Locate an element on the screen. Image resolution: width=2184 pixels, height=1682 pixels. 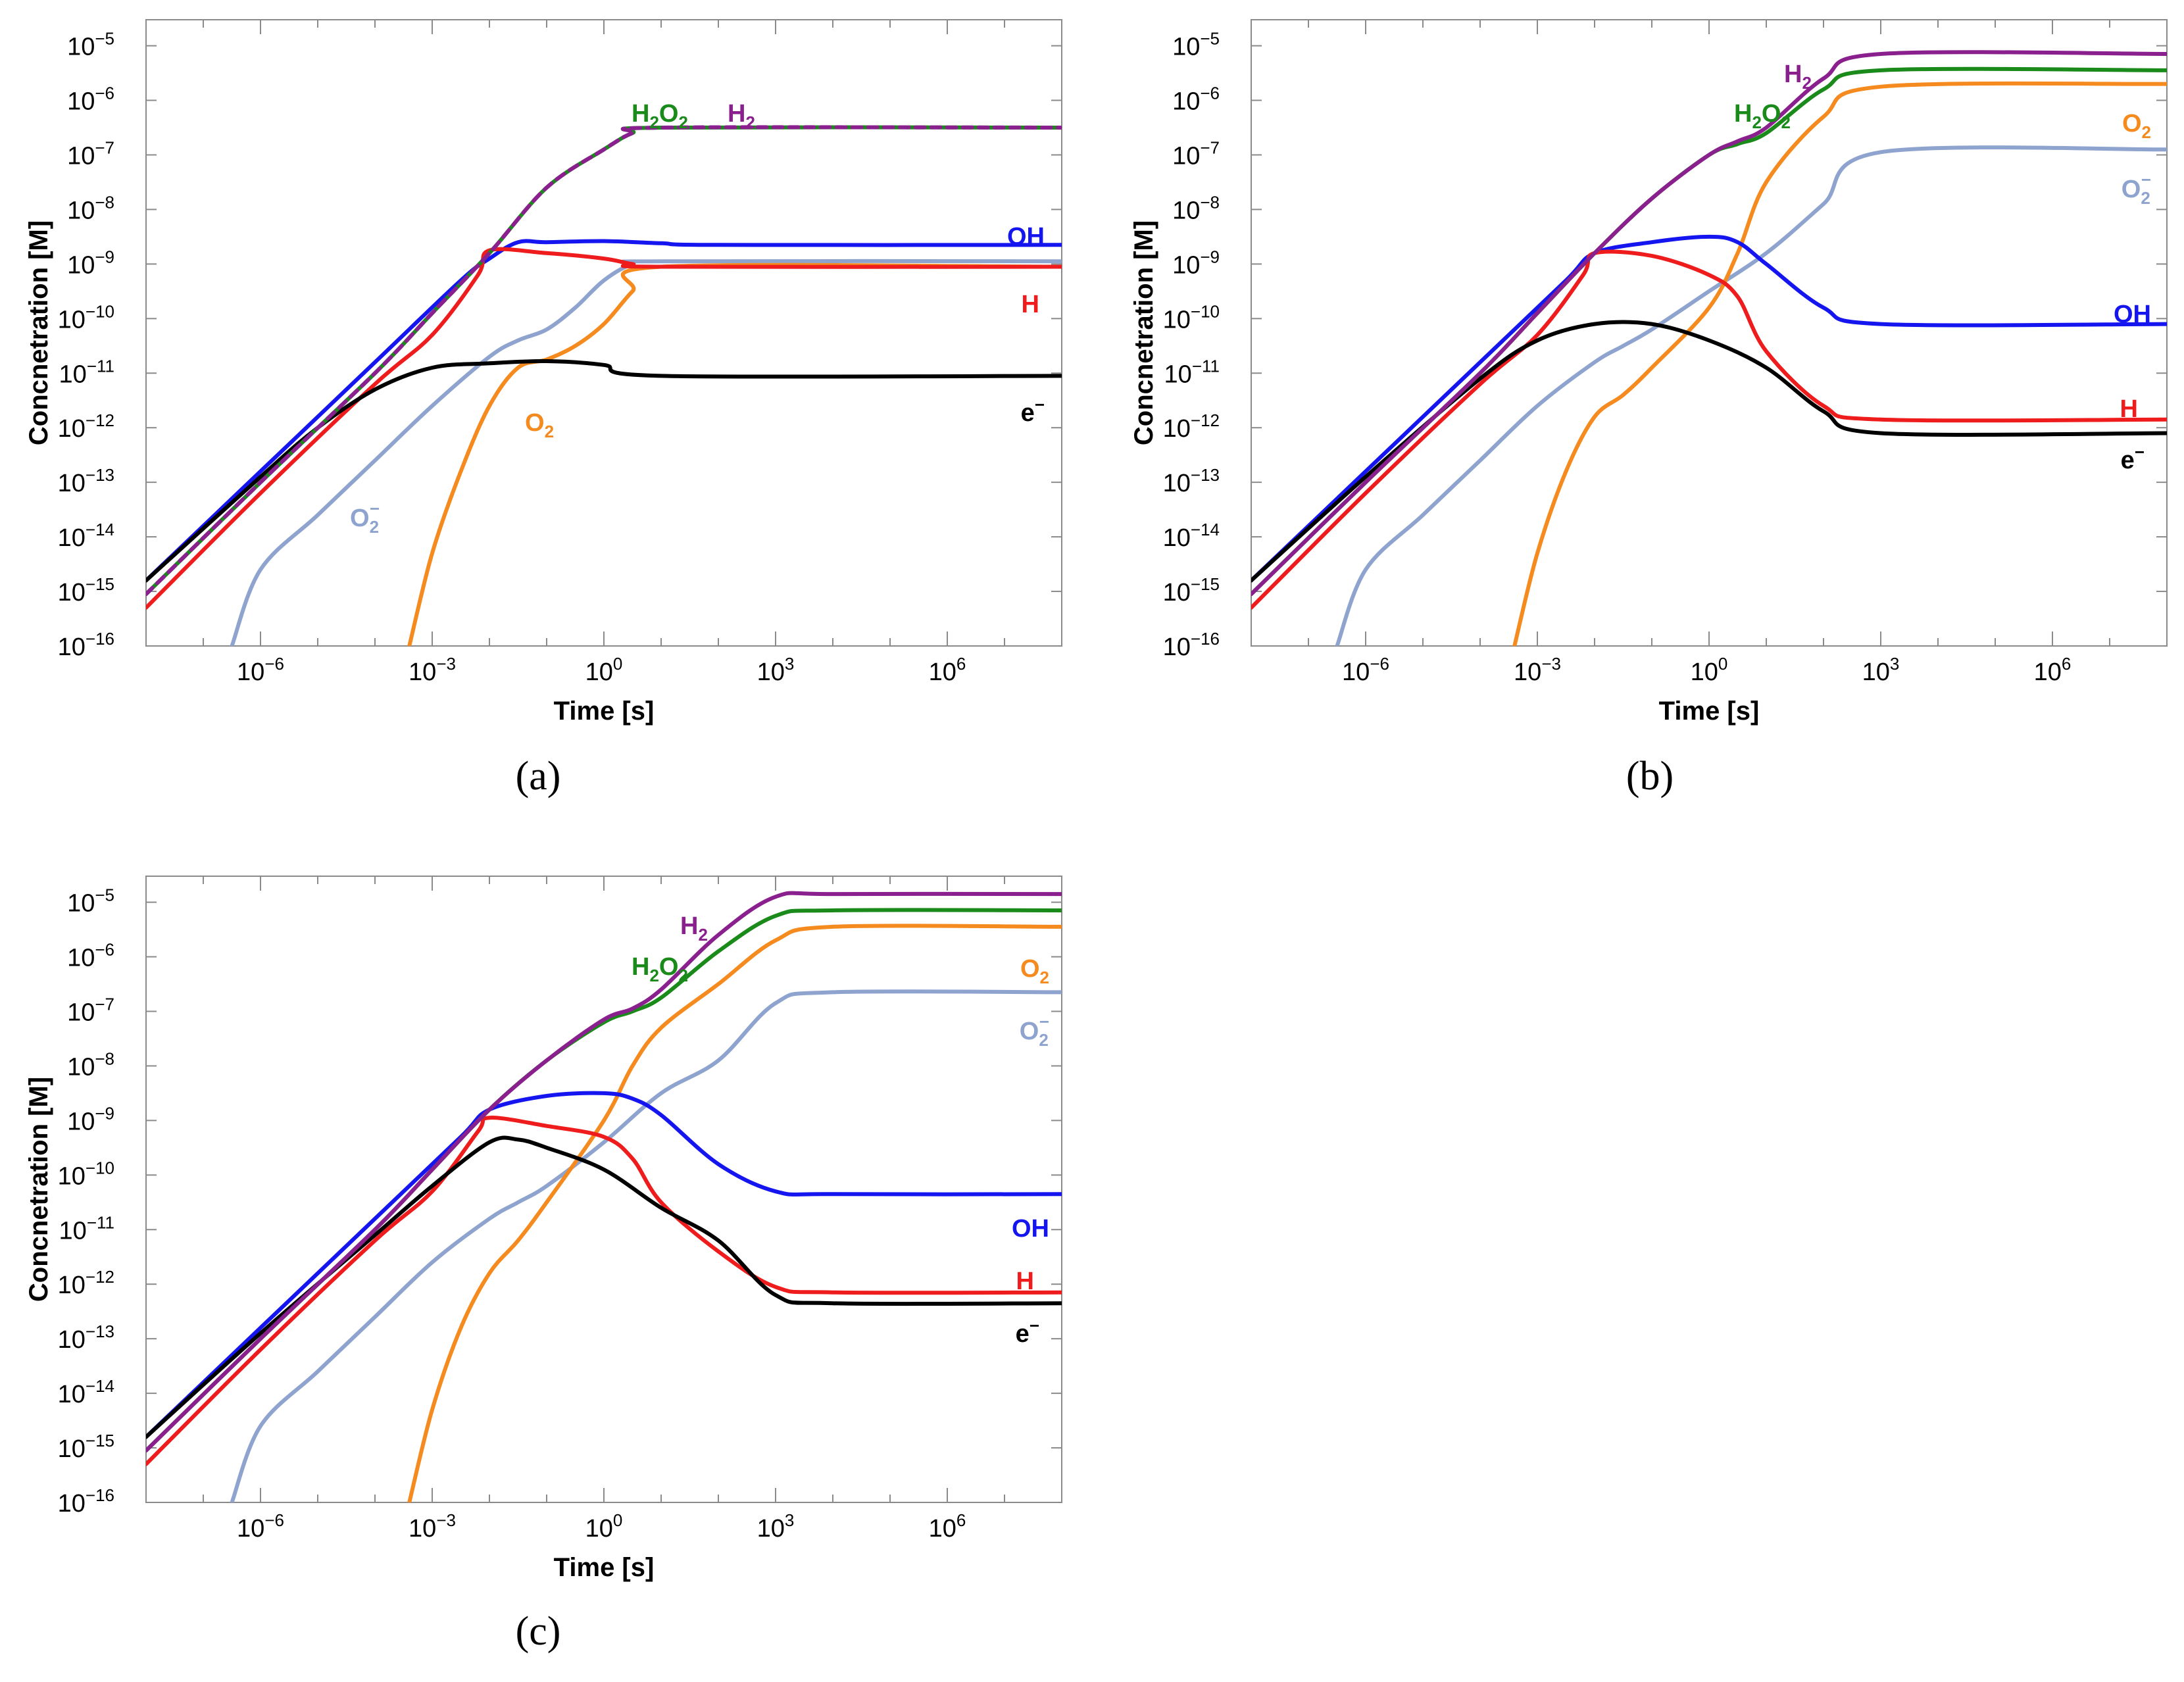
series-line-h2o2 is located at coordinates (604, 361).